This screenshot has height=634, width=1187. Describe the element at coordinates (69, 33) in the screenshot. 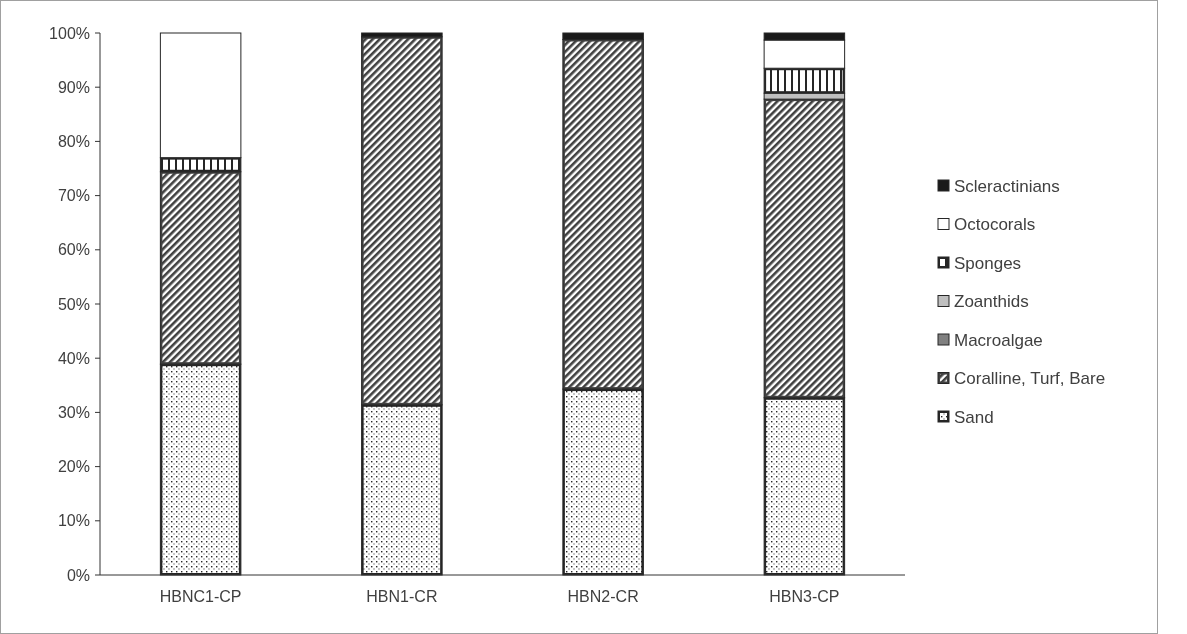

I see `y-tick-label: 100%` at that location.